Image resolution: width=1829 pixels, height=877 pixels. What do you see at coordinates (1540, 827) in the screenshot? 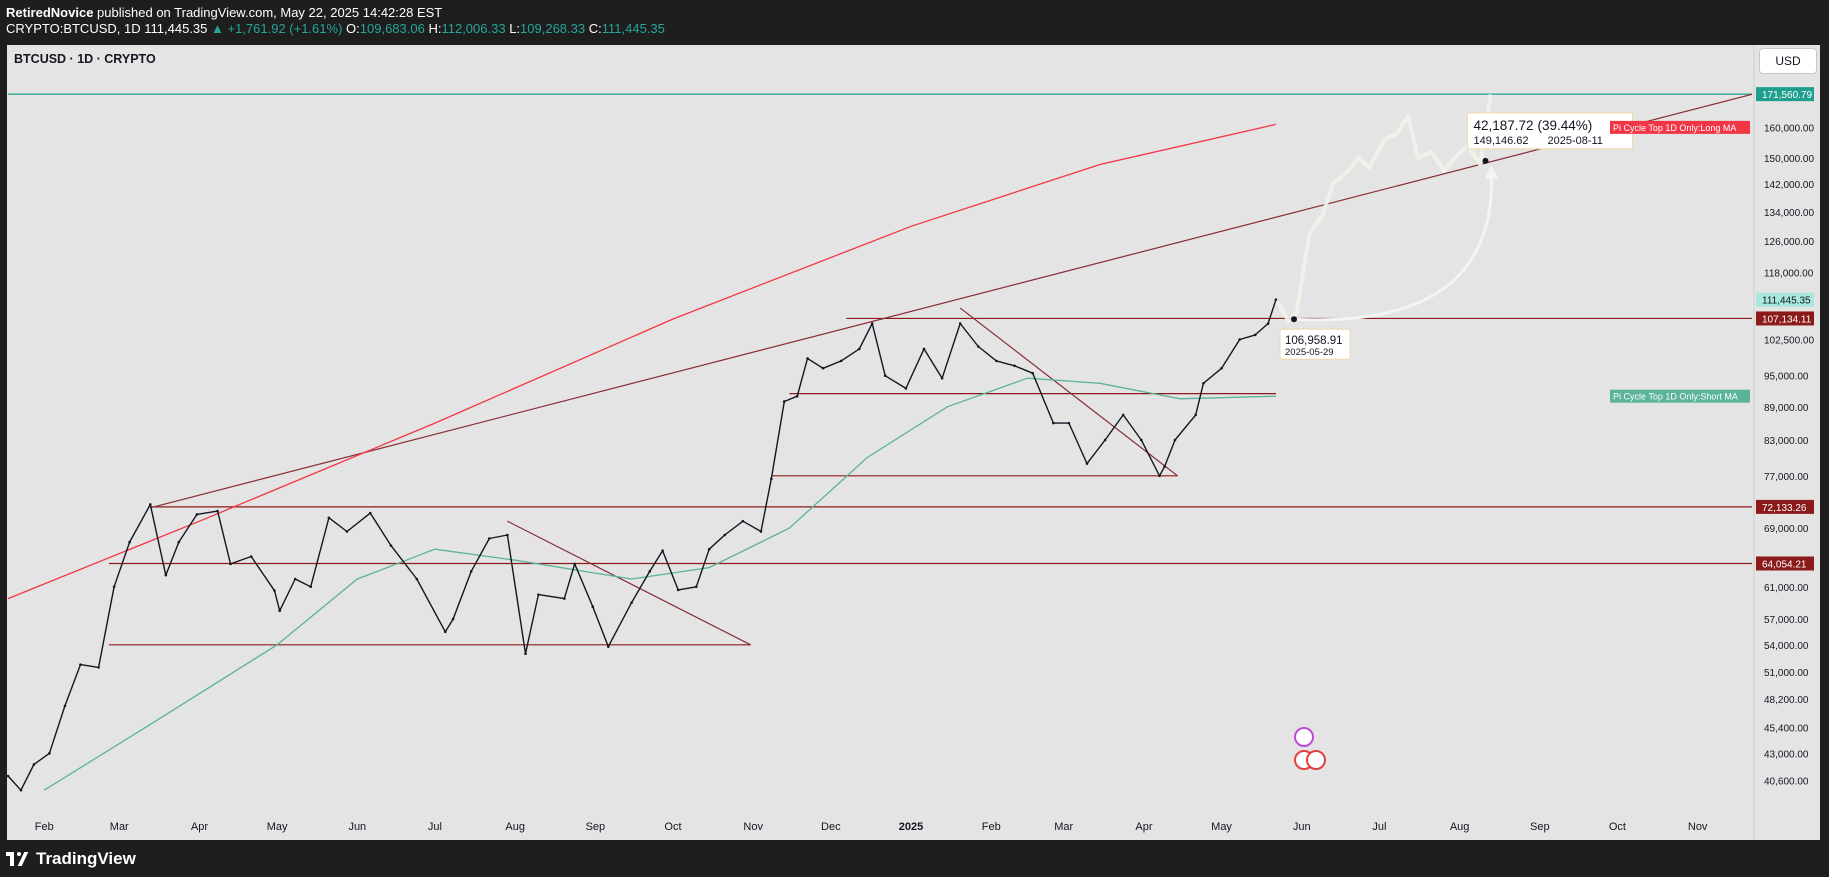
I see `x-tick-label-19: Sep` at bounding box center [1540, 827].